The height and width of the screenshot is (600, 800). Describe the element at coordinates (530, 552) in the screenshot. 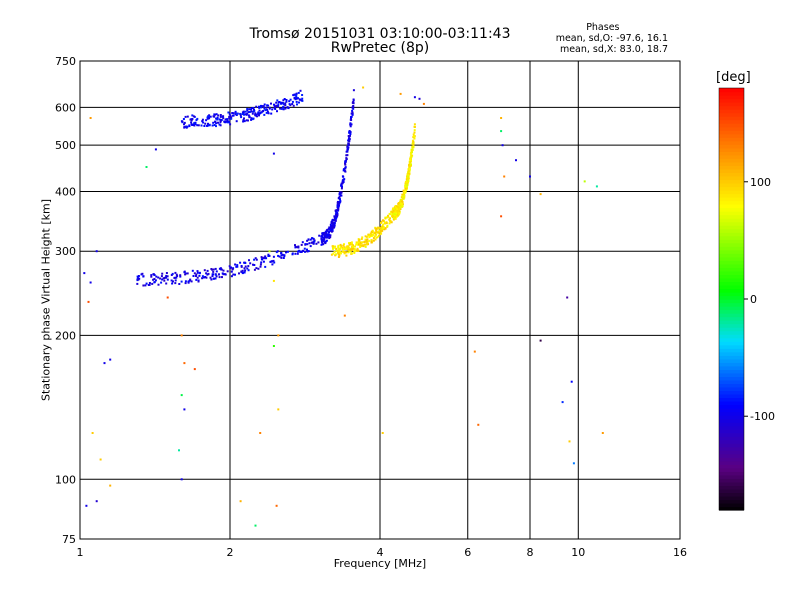

I see `x-tick-label: 8` at that location.